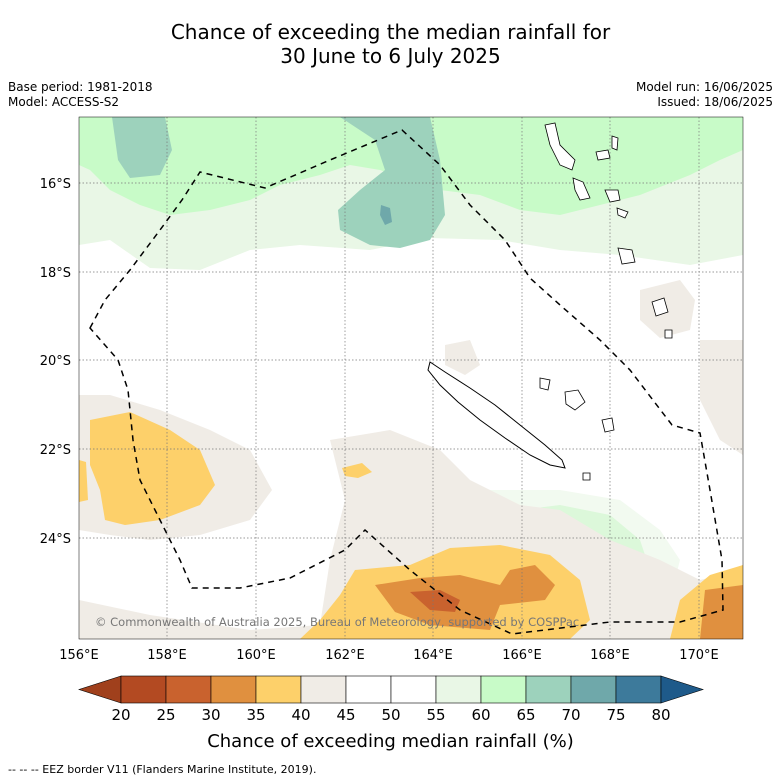 This screenshot has height=781, width=781. Describe the element at coordinates (79, 655) in the screenshot. I see `lon-label: 156°E` at that location.